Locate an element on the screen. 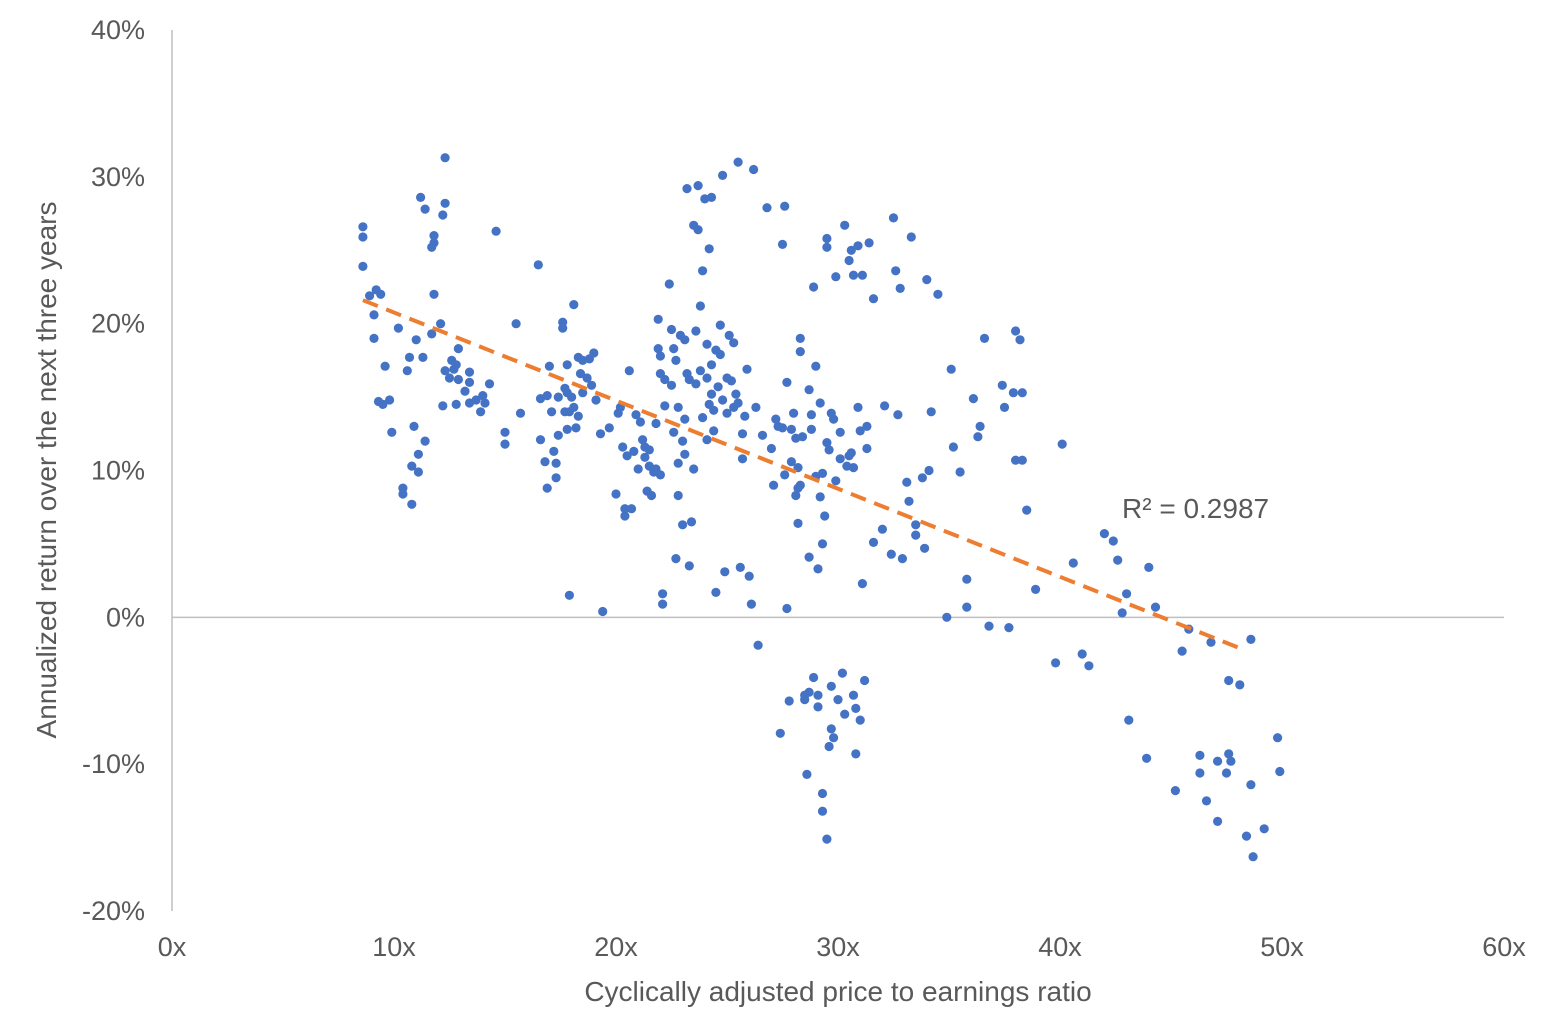  y-tick-label: -20% is located at coordinates (113, 911).